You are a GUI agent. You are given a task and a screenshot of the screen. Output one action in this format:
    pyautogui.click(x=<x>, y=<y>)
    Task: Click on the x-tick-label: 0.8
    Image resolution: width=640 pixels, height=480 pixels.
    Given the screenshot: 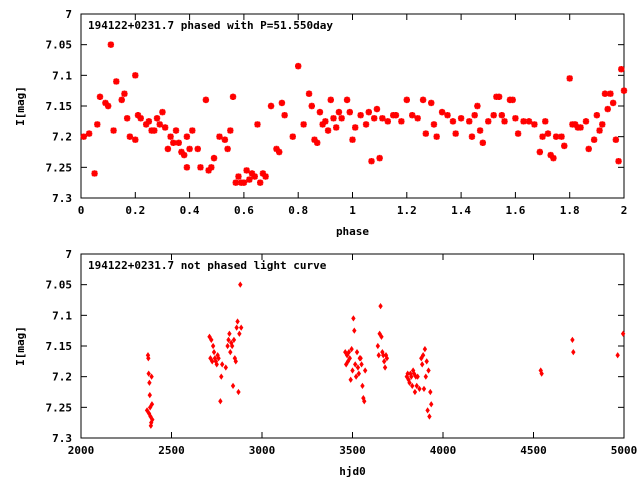 What is the action you would take?
    pyautogui.click(x=298, y=210)
    